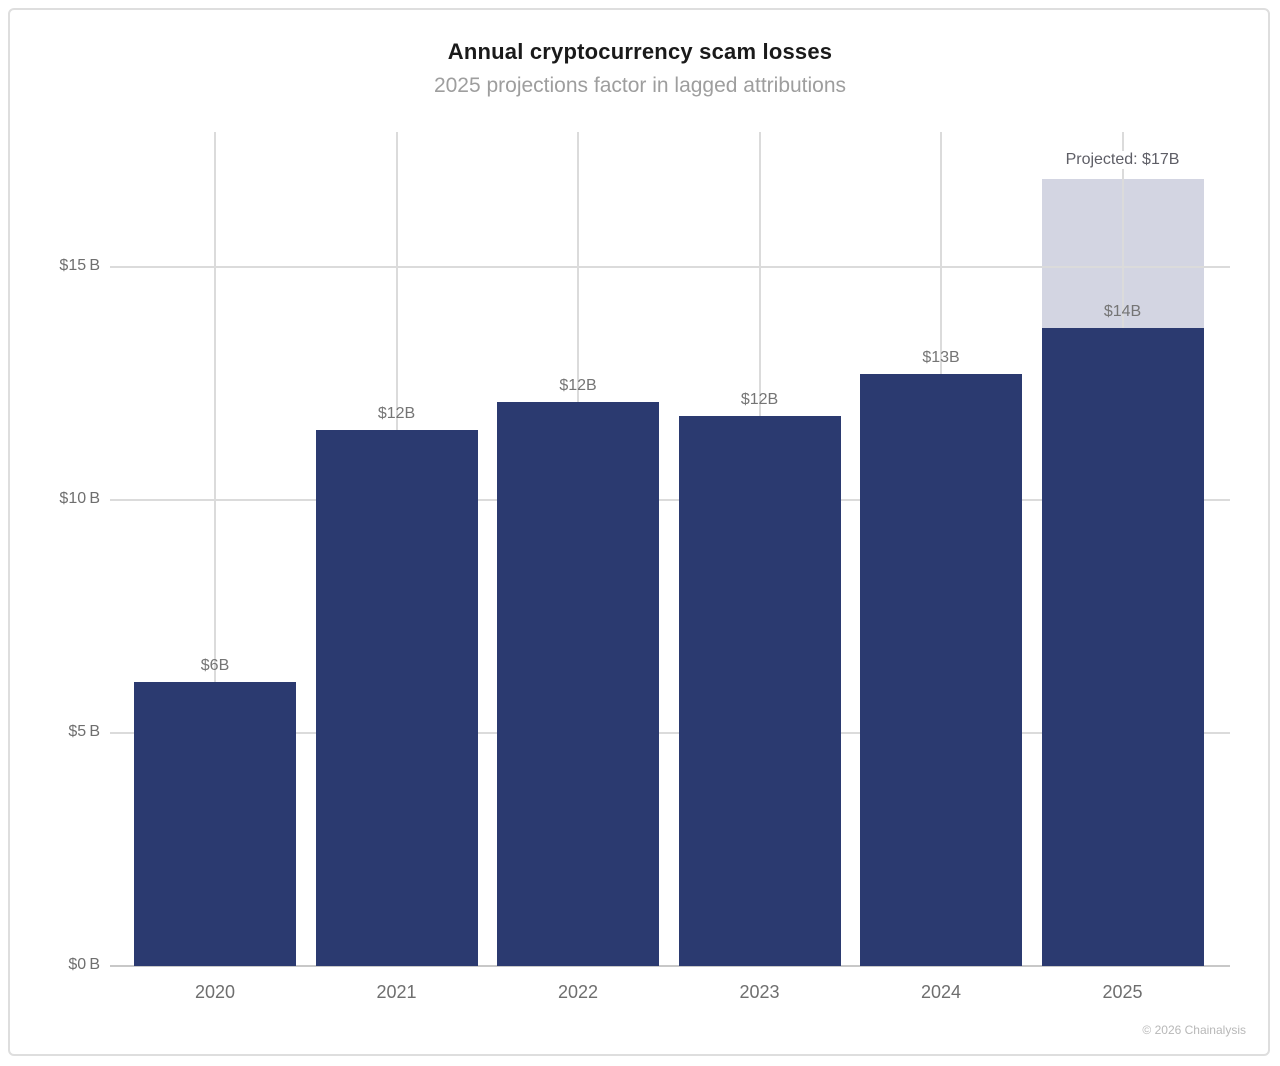 This screenshot has height=1066, width=1280. What do you see at coordinates (396, 414) in the screenshot?
I see `bar-value-label-2021: $12B` at bounding box center [396, 414].